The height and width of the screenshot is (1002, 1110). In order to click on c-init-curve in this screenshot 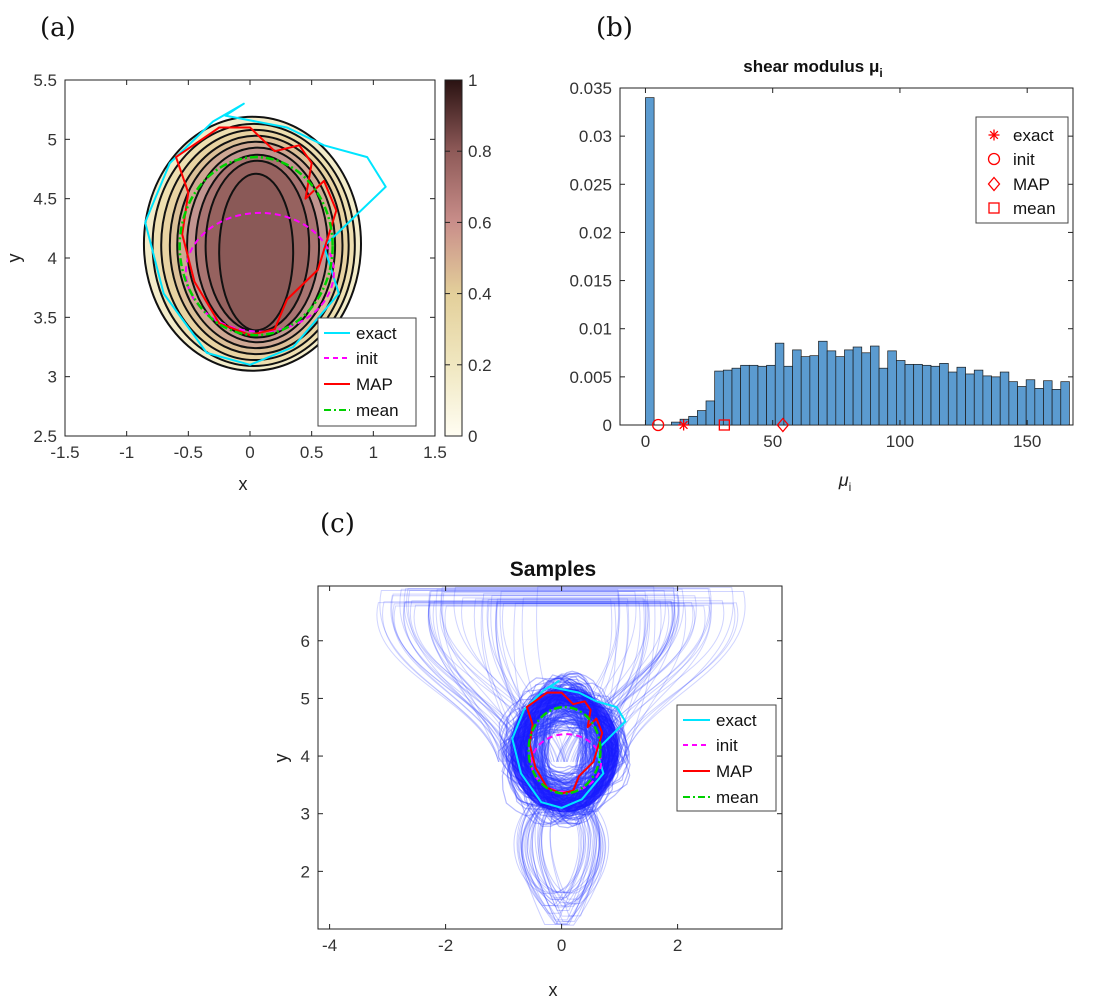, I will do `click(566, 763)`.